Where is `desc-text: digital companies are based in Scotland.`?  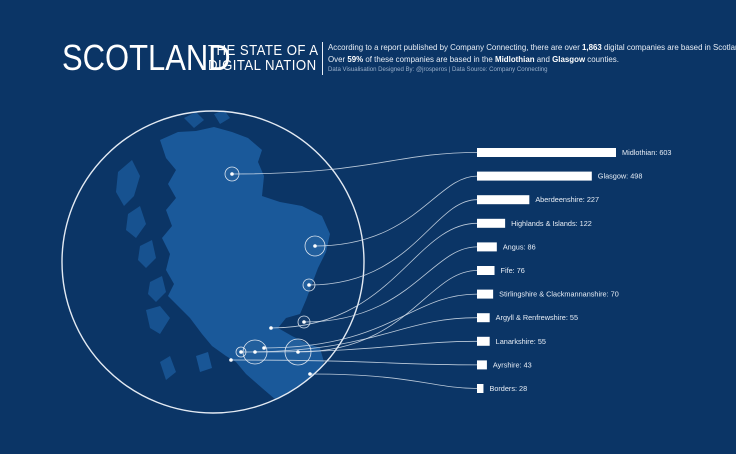 desc-text: digital companies are based in Scotland. is located at coordinates (668, 47).